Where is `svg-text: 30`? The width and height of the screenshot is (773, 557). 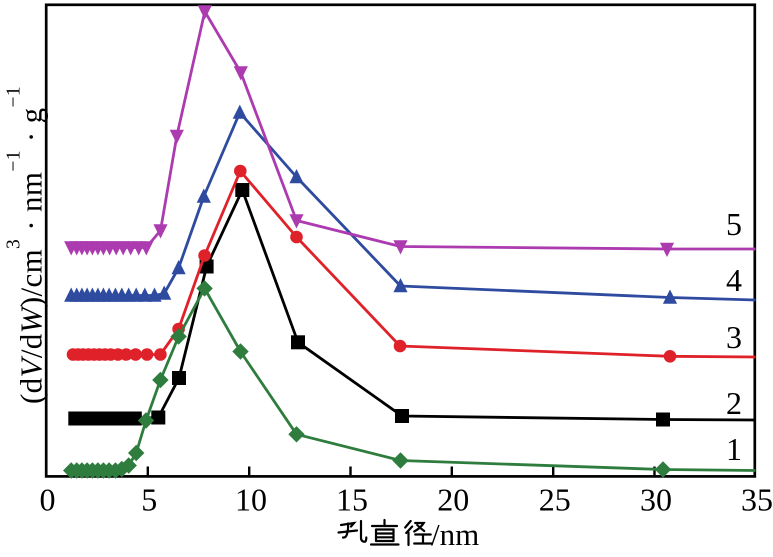 svg-text: 30 is located at coordinates (656, 500).